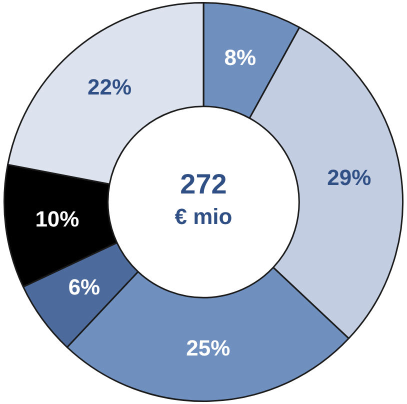 The height and width of the screenshot is (404, 407). What do you see at coordinates (84, 287) in the screenshot?
I see `data-label: 6%` at bounding box center [84, 287].